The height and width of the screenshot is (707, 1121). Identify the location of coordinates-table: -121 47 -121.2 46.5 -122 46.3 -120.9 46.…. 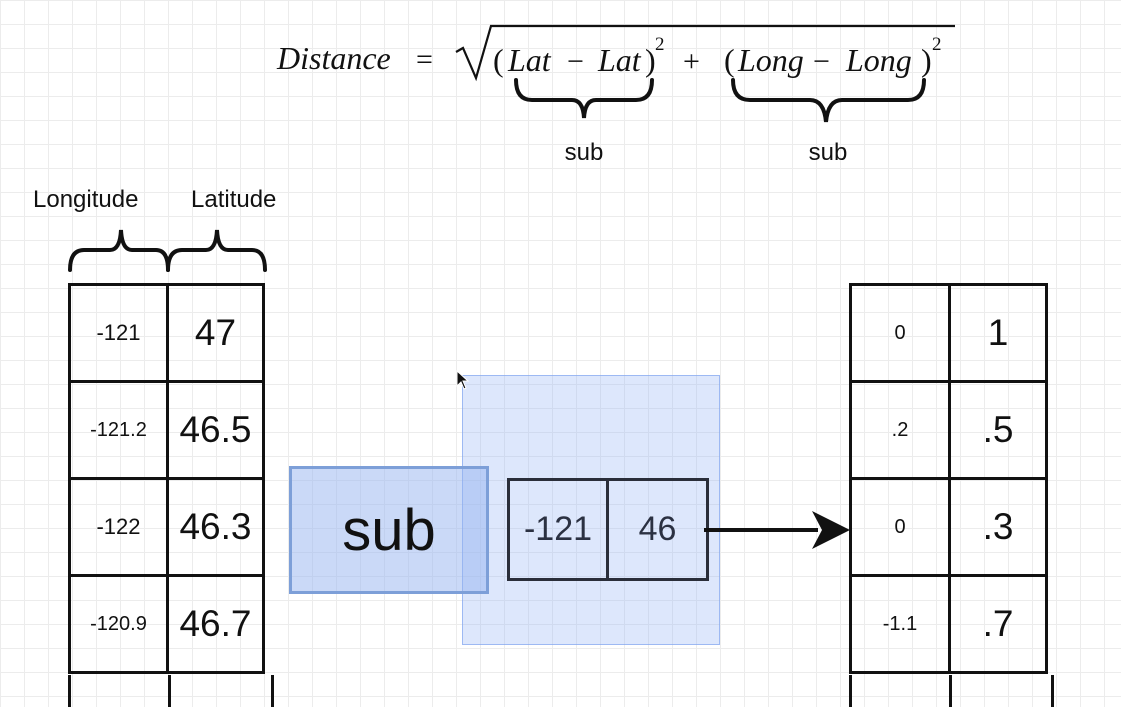
(166, 478).